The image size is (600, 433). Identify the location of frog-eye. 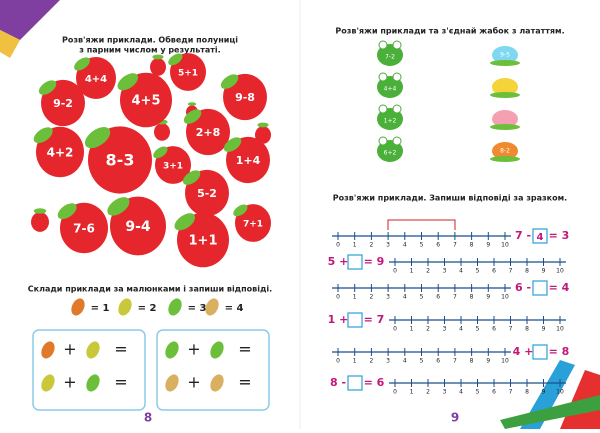
(383, 109).